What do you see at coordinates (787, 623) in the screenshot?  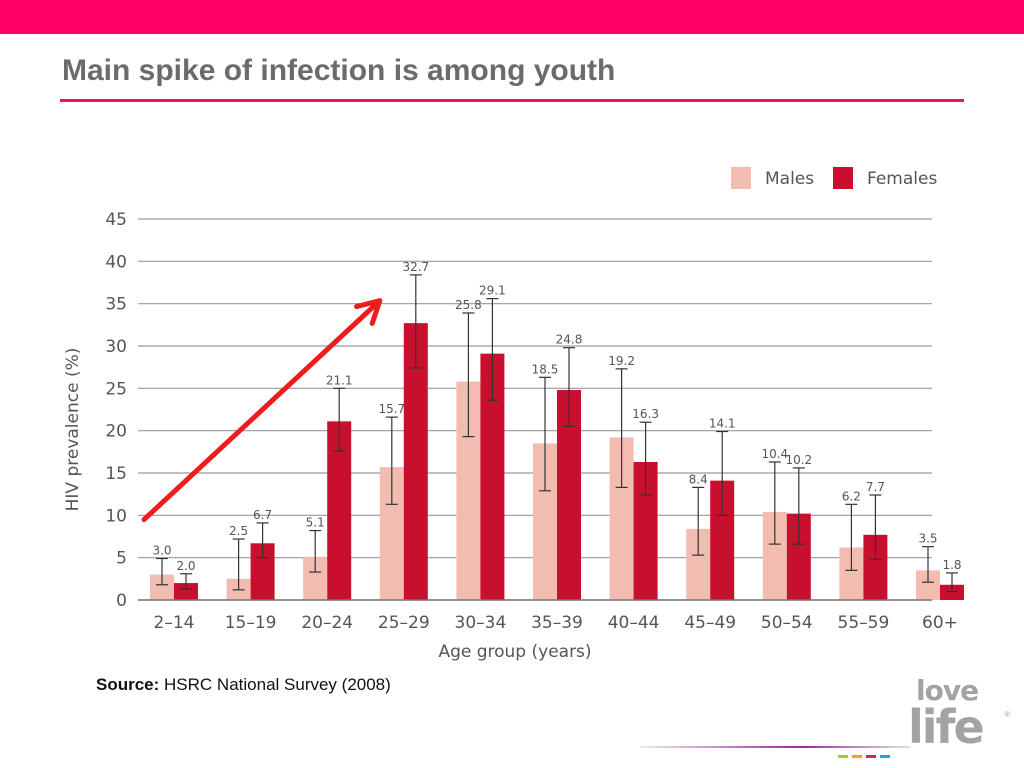 I see `x-tick-label: 50–54` at bounding box center [787, 623].